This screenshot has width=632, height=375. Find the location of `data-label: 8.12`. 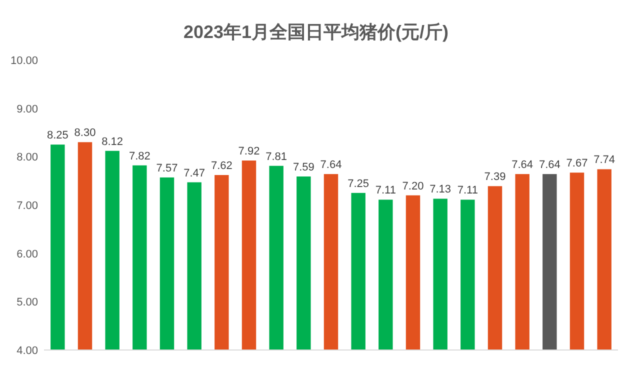

data-label: 8.12 is located at coordinates (113, 142).